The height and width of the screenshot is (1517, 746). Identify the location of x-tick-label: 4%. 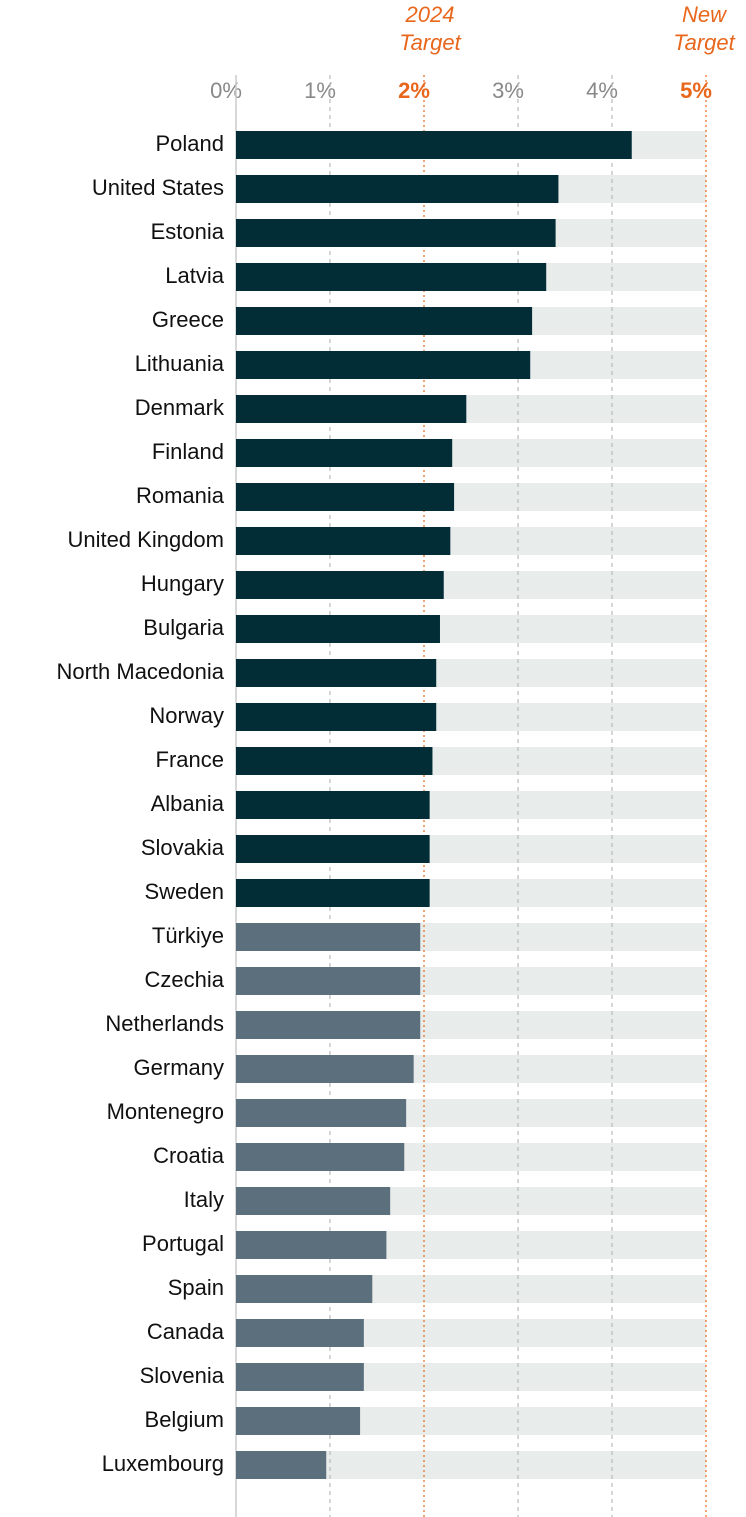
(602, 90).